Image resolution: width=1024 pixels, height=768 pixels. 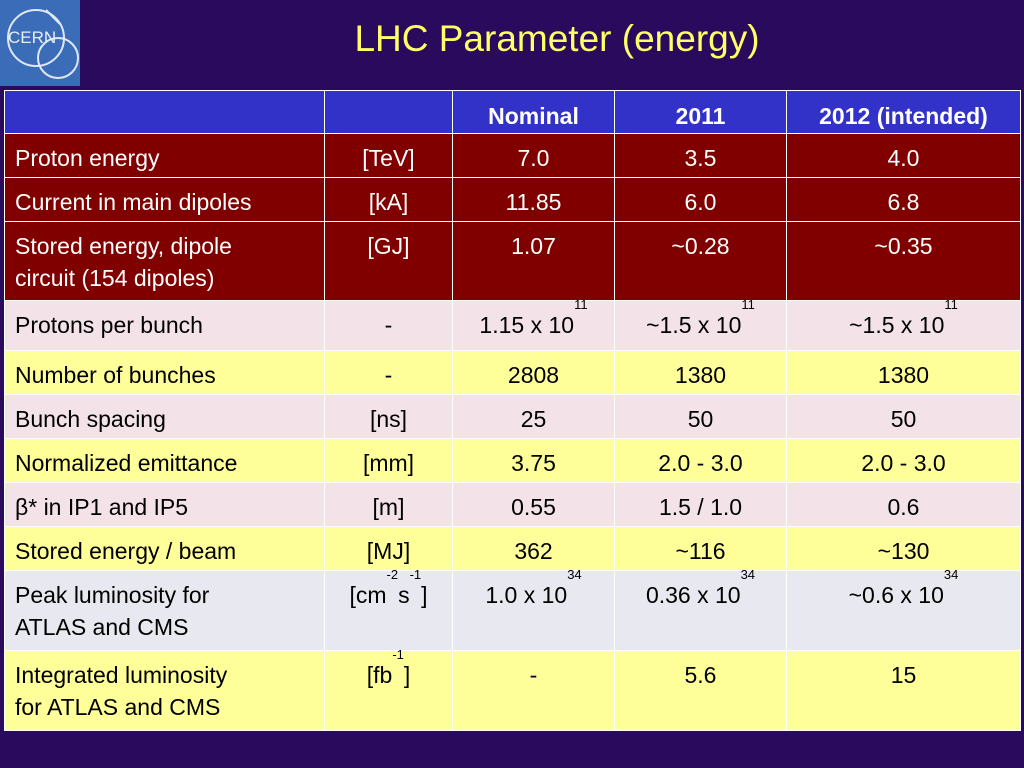 I want to click on cern-logo: CERN, so click(x=40, y=43).